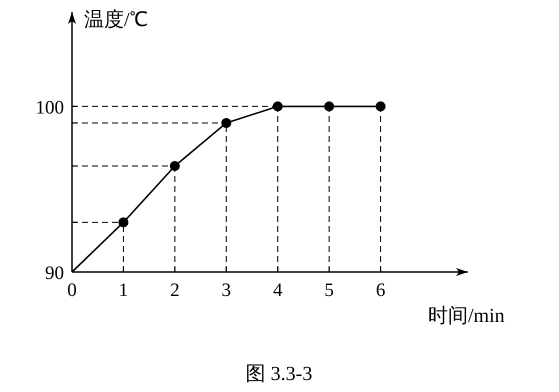  What do you see at coordinates (123, 290) in the screenshot?
I see `x-tick-label: 1` at bounding box center [123, 290].